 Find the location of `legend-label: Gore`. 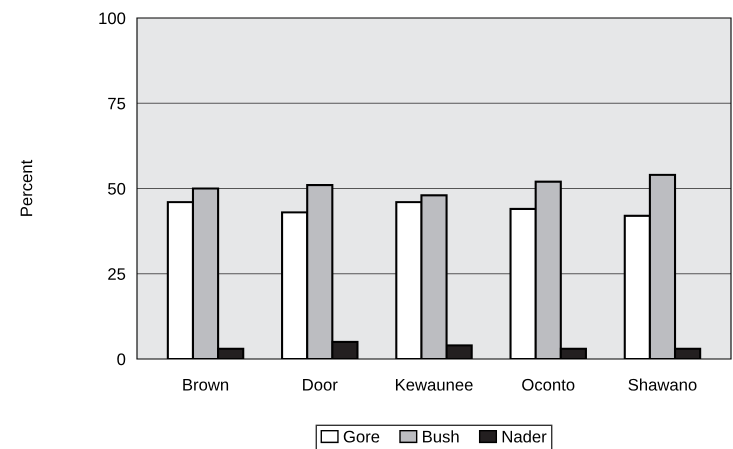

legend-label: Gore is located at coordinates (362, 436).